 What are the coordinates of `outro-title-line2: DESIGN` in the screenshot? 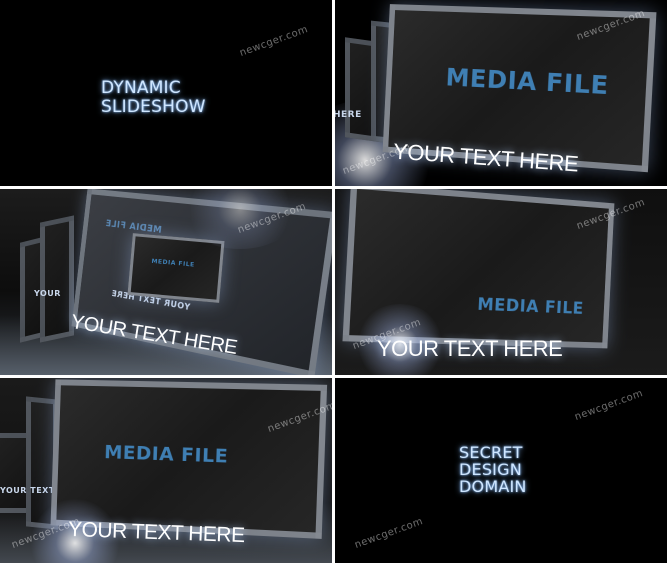 It's located at (493, 469).